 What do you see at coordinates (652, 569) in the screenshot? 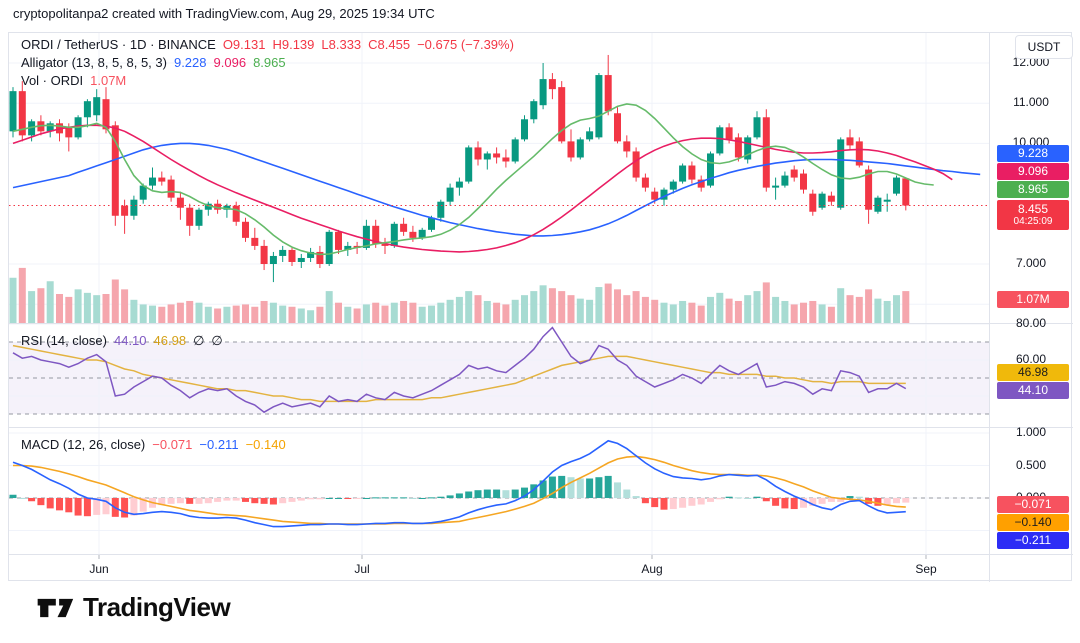
I see `month-label-aug: Aug` at bounding box center [652, 569].